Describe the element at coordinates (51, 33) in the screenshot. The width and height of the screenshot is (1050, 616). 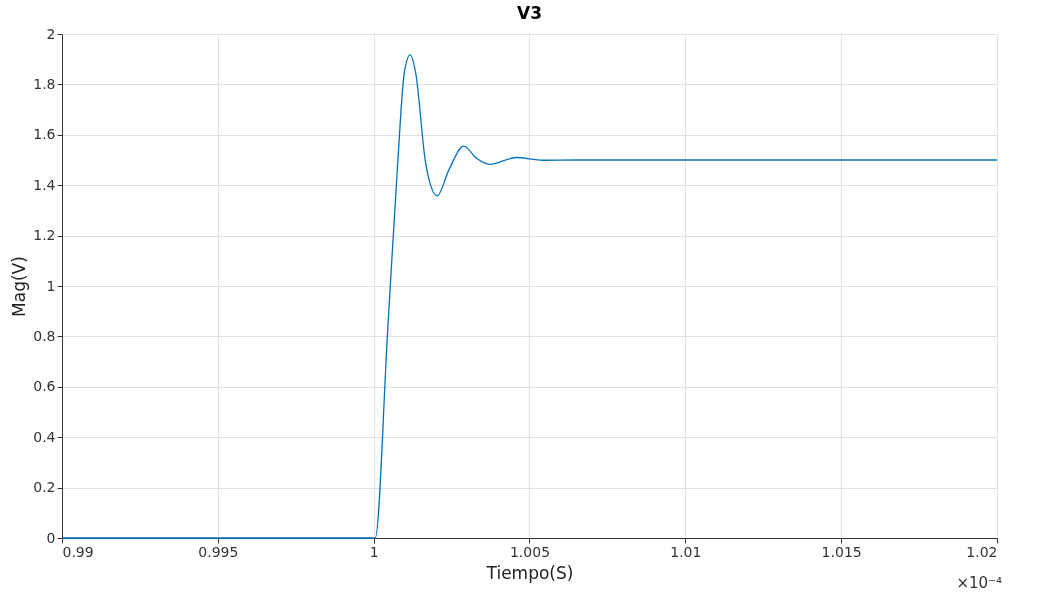
I see `y-tick-label: 2` at that location.